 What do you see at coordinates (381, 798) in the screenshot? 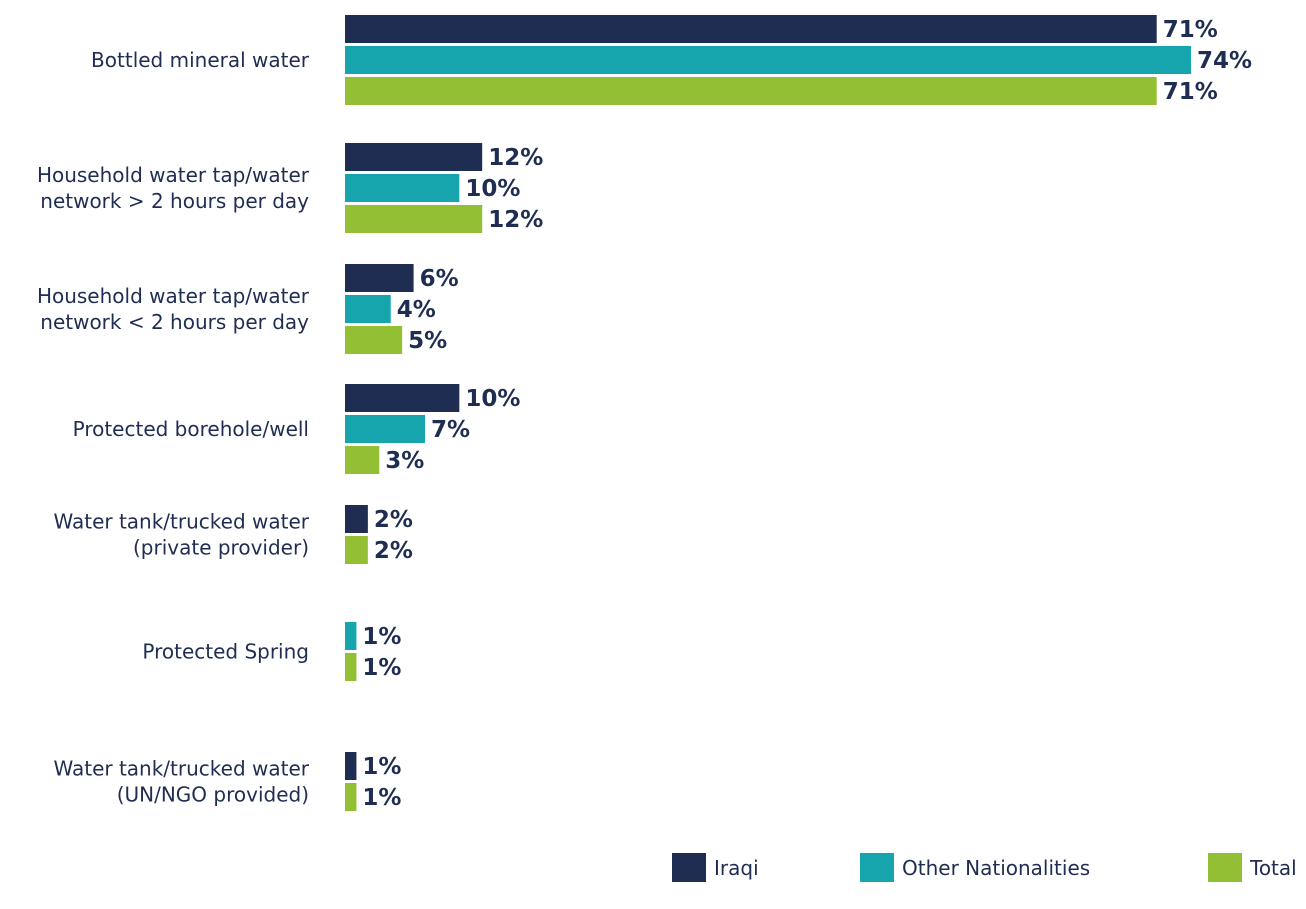
I see `data-label-total-6: 1%` at bounding box center [381, 798].